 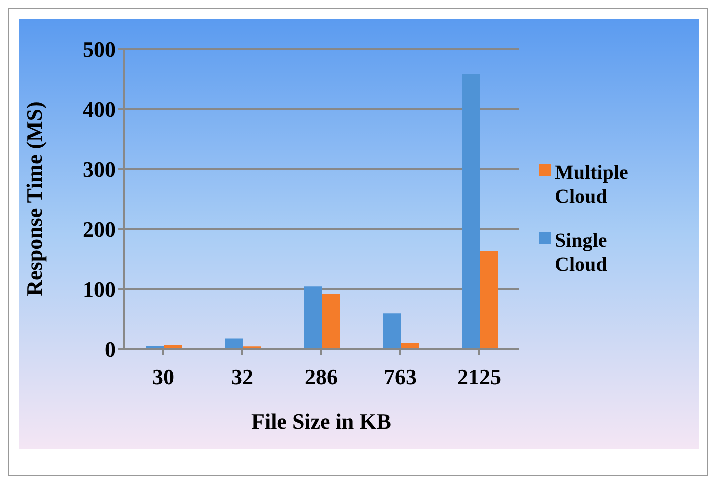 I want to click on x-tick-label: 763, so click(x=400, y=377).